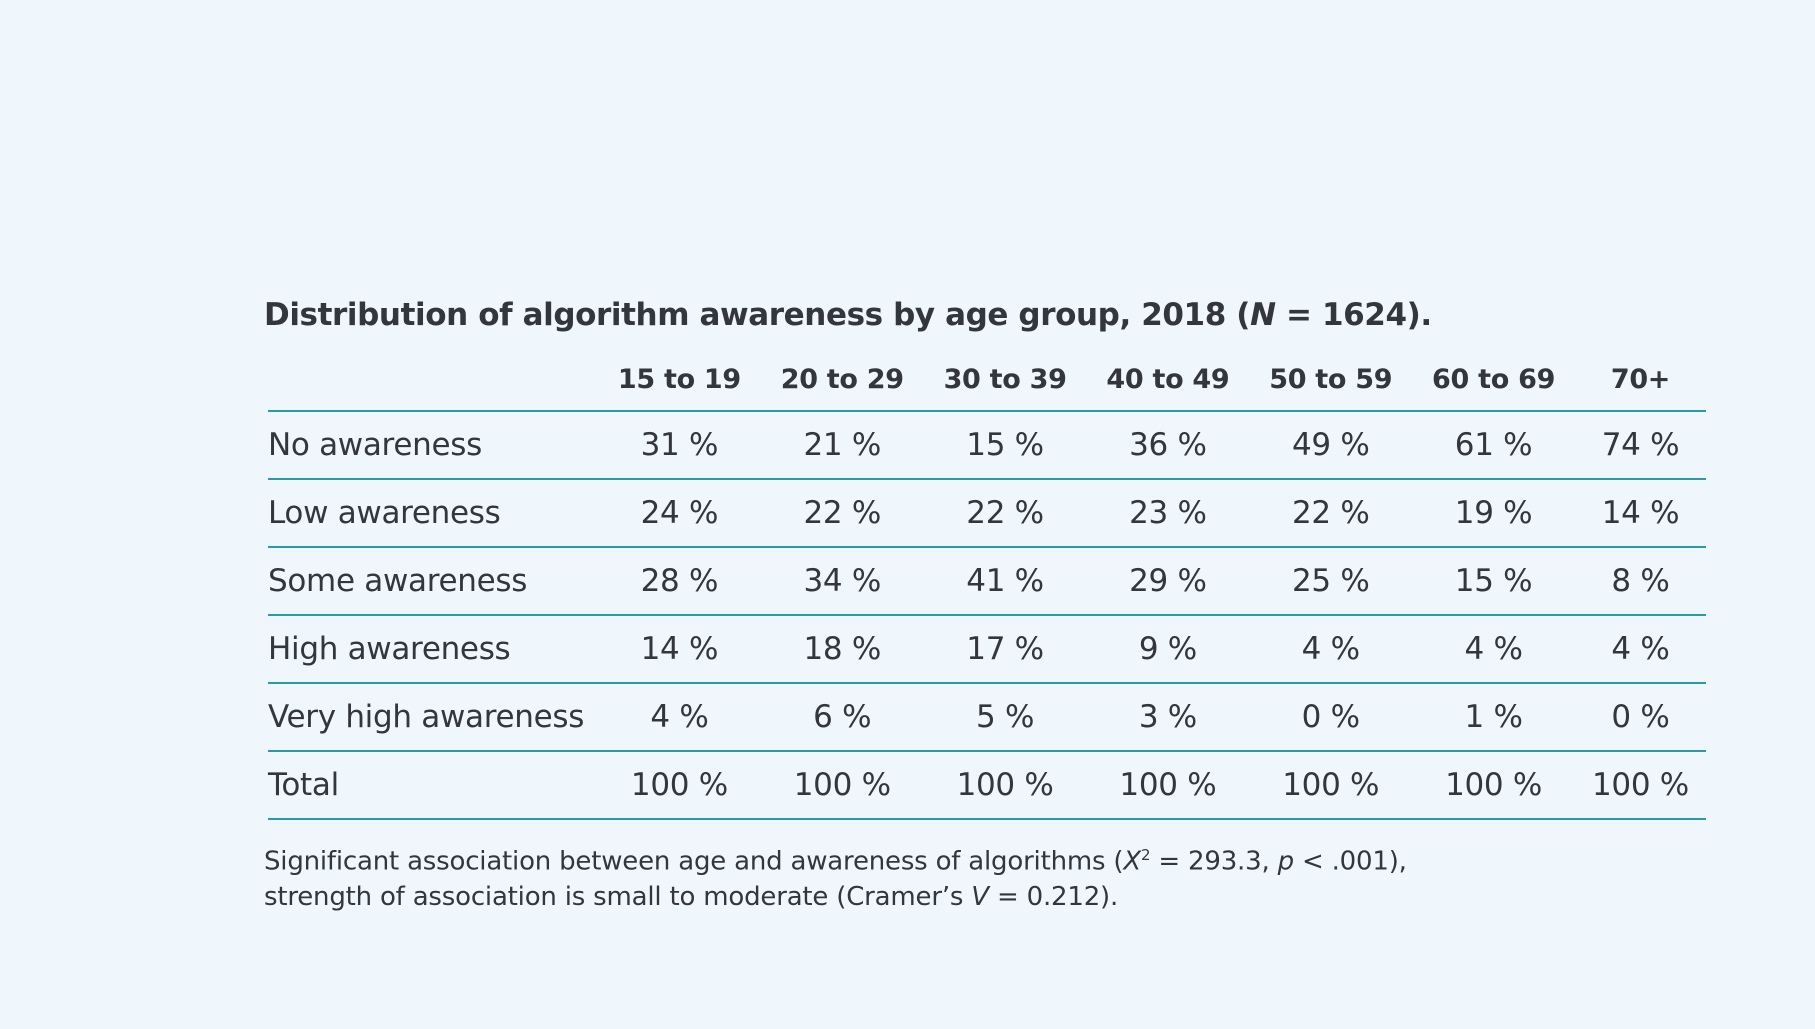  What do you see at coordinates (1005, 581) in the screenshot?
I see `table-cell: 41 %` at bounding box center [1005, 581].